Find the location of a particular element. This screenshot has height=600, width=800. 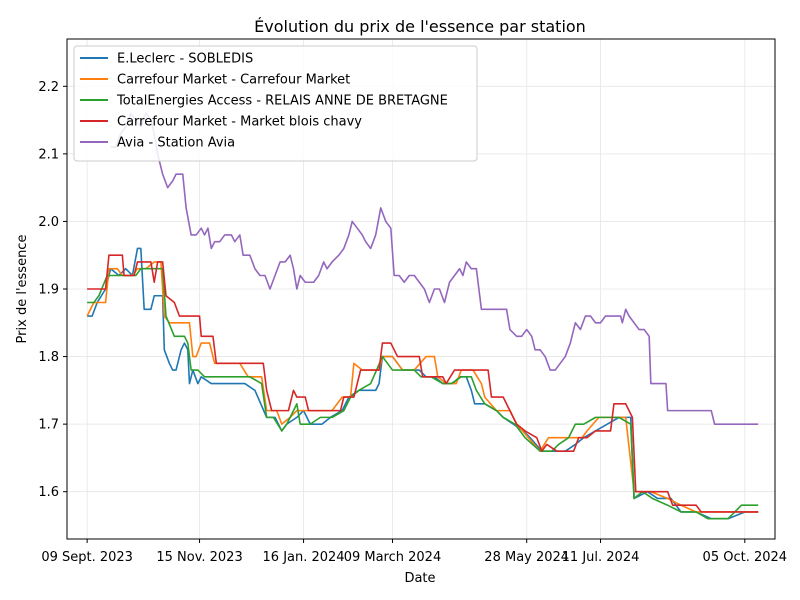

legend-label: E.Leclerc - SOBLEDIS is located at coordinates (185, 59).